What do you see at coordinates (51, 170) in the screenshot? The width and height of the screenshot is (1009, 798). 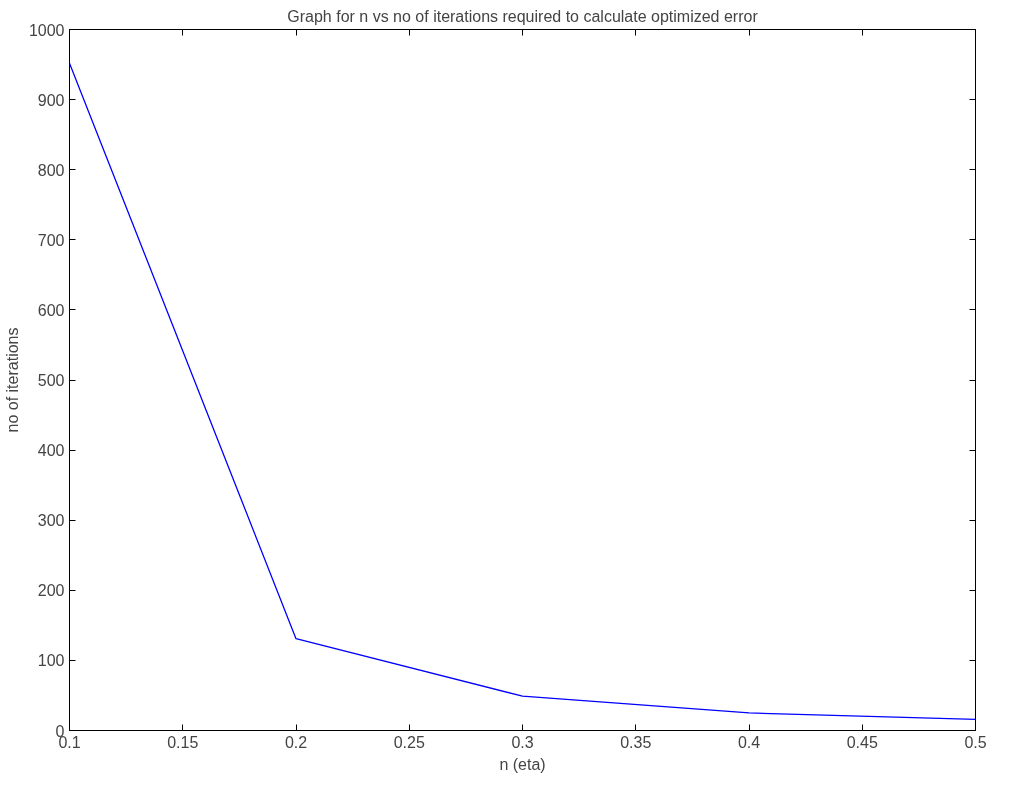 I see `y-tick-label: 800` at bounding box center [51, 170].